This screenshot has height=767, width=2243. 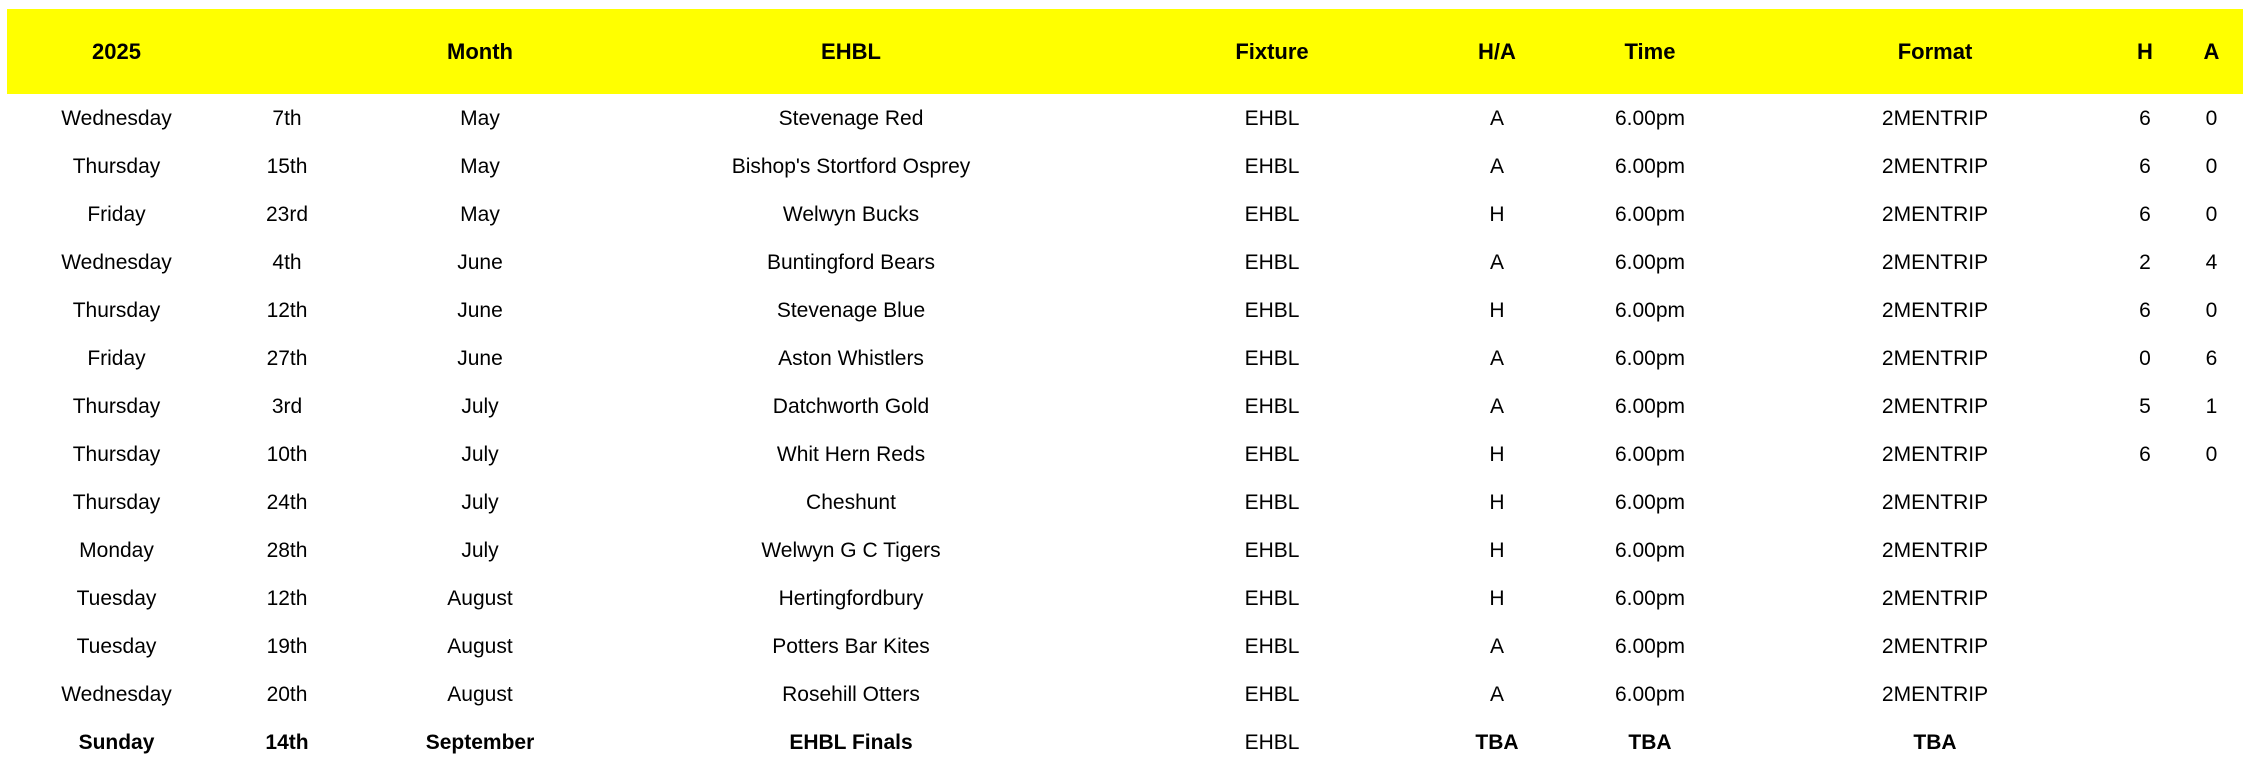 I want to click on cell-day: Sunday, so click(x=116, y=742).